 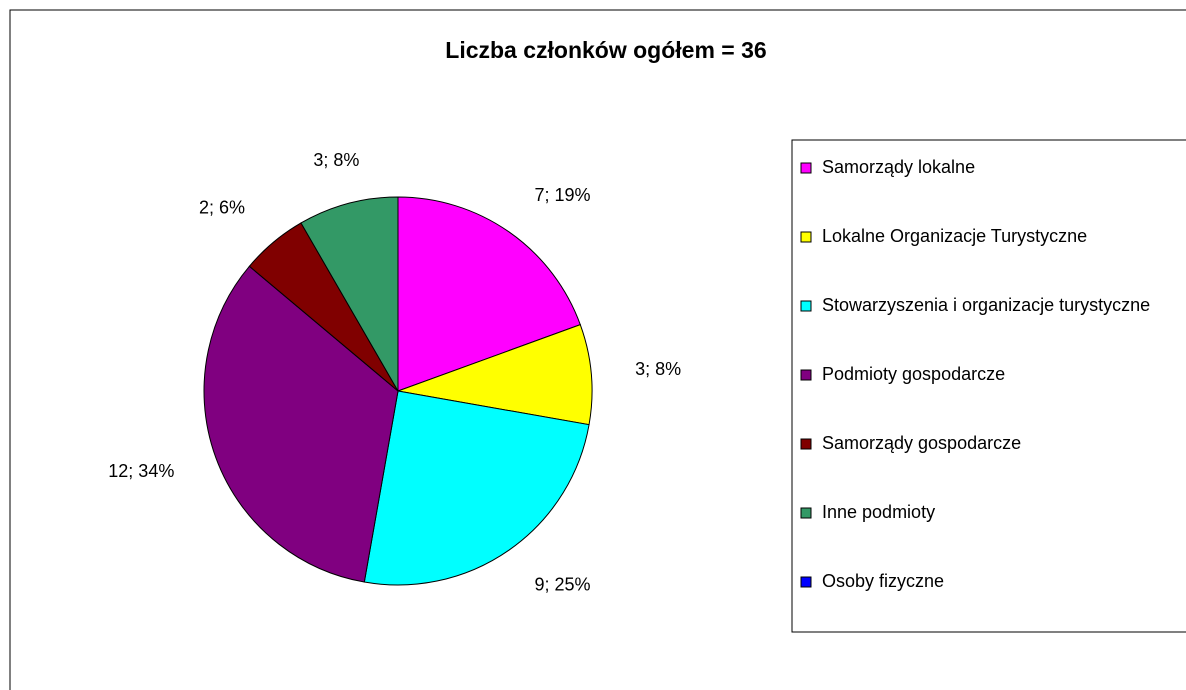 What do you see at coordinates (563, 585) in the screenshot?
I see `data-label: 9; 25%` at bounding box center [563, 585].